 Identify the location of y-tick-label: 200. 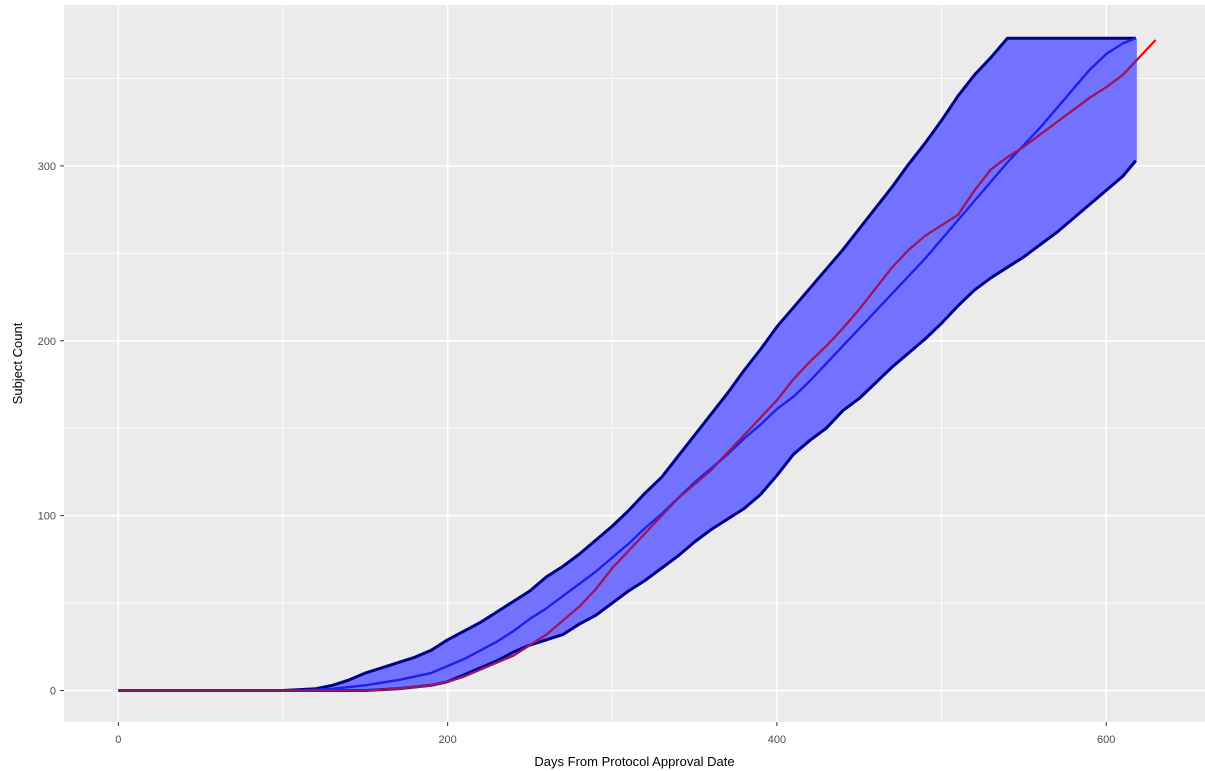
(47, 342).